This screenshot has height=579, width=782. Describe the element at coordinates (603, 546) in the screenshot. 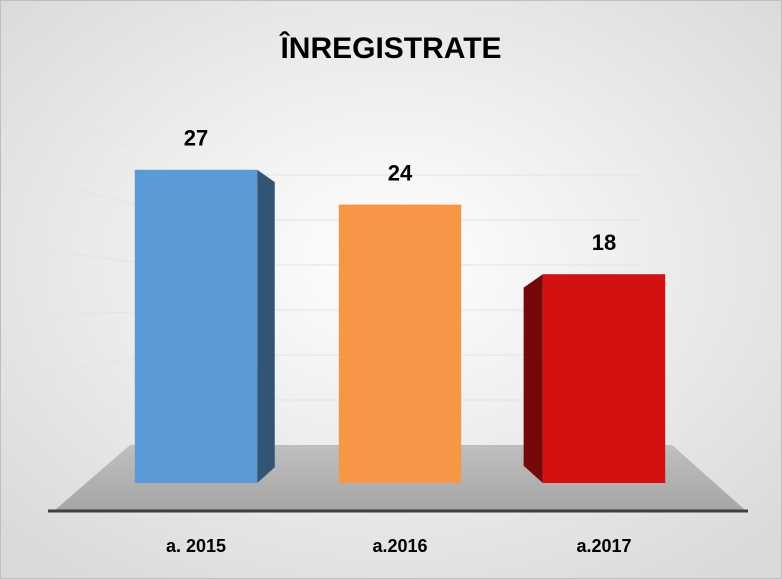

I see `x-tick-label: a.2017` at that location.